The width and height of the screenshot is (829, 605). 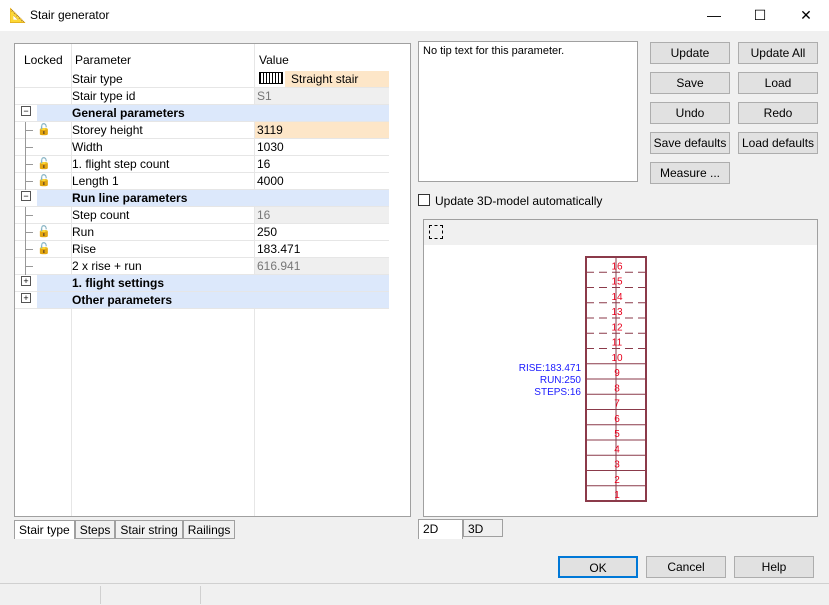 What do you see at coordinates (617, 373) in the screenshot?
I see `step-number: 9` at bounding box center [617, 373].